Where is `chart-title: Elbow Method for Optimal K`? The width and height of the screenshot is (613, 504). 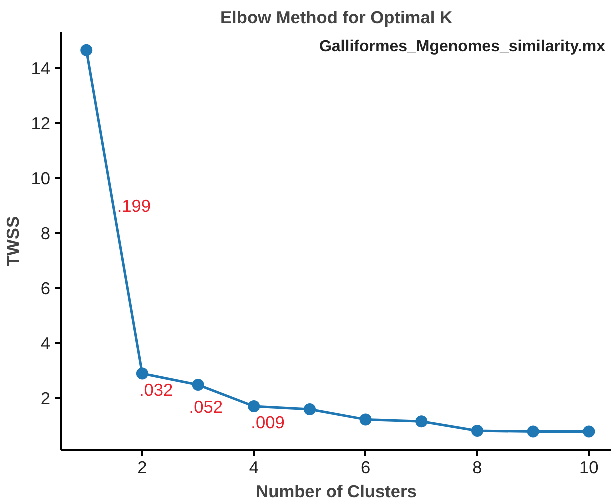 chart-title: Elbow Method for Optimal K is located at coordinates (336, 18).